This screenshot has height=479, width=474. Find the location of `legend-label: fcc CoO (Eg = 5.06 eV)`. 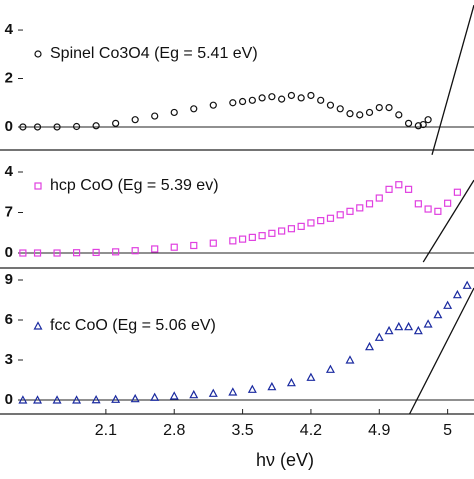

legend-label: fcc CoO (Eg = 5.06 eV) is located at coordinates (133, 325).